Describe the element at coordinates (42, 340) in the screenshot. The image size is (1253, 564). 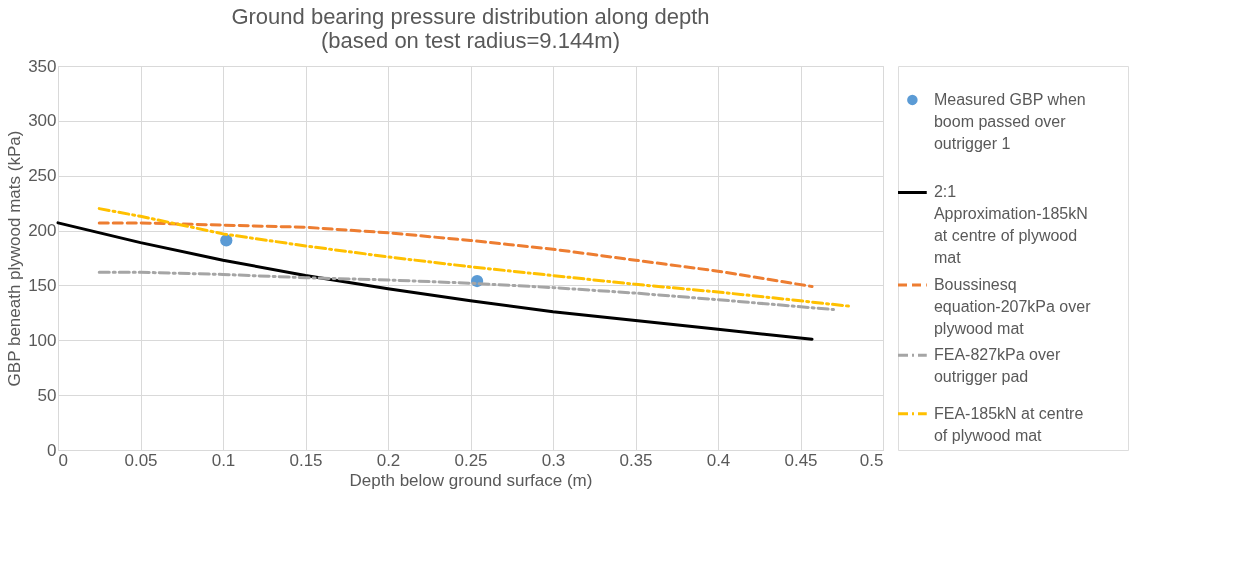
I see `y-tick-label: 100` at that location.